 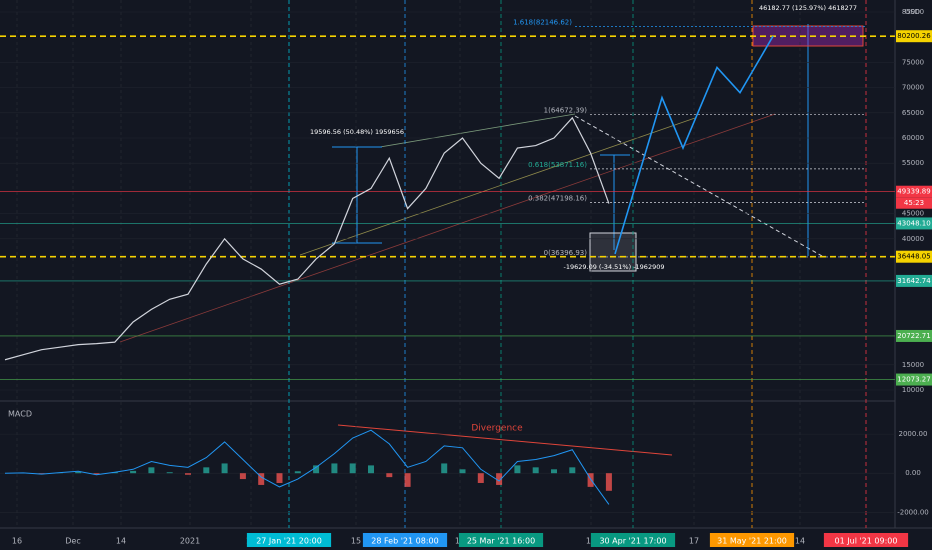 I want to click on fib-label: 0.382(47198.16), so click(x=557, y=199).